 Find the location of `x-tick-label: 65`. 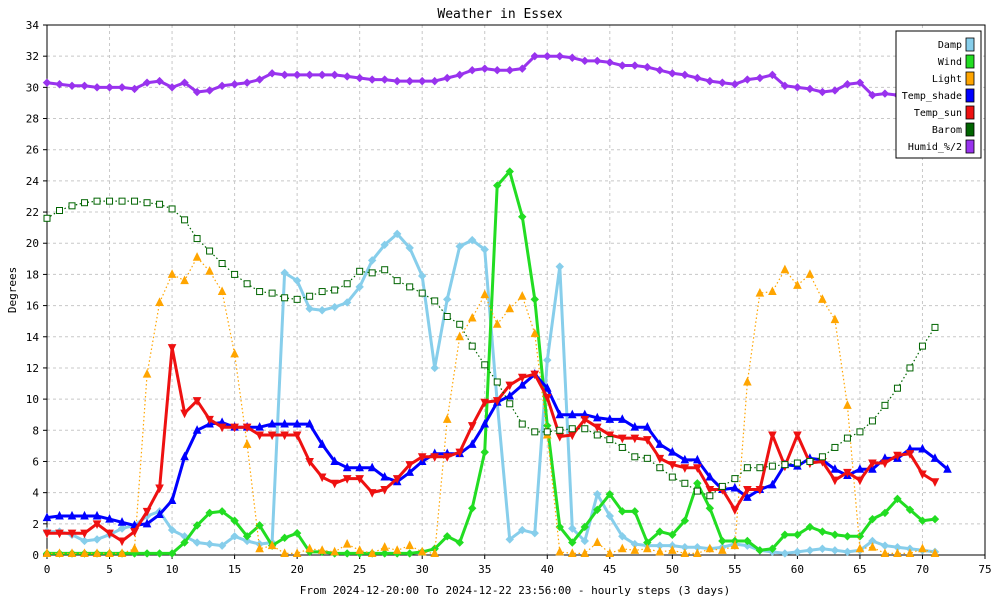

x-tick-label: 65 is located at coordinates (859, 569).